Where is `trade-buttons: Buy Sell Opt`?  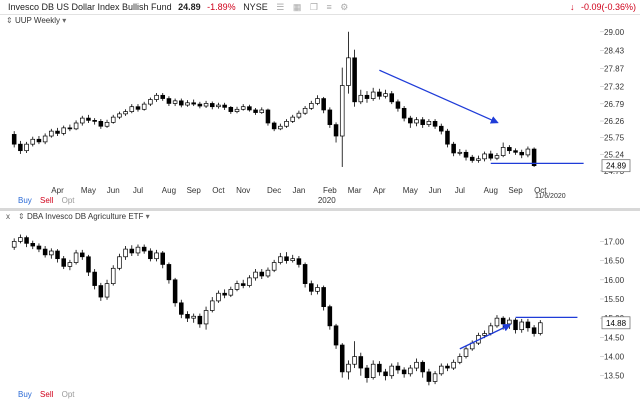 trade-buttons: Buy Sell Opt is located at coordinates (46, 200).